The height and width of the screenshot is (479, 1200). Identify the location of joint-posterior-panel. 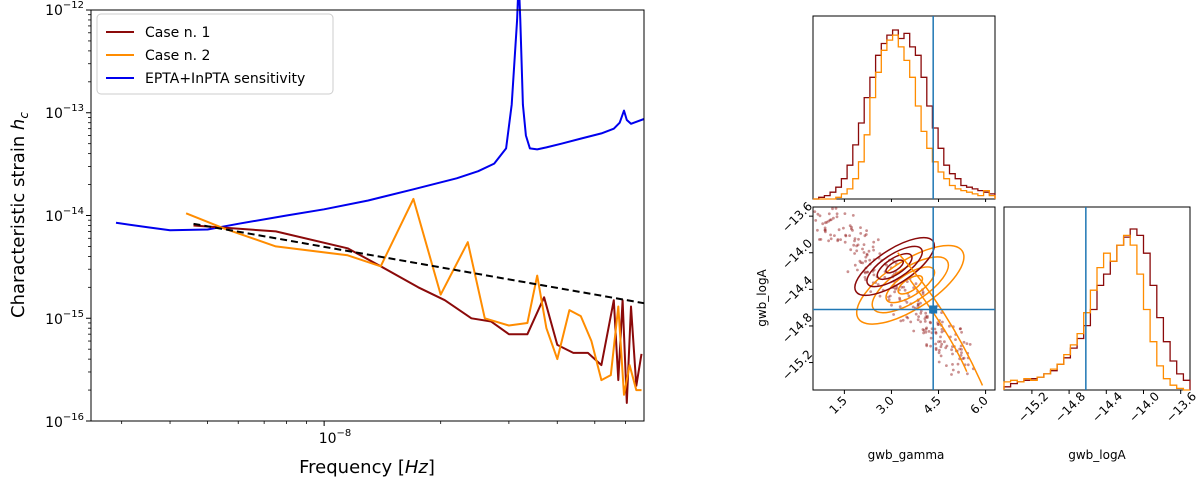
(904, 298).